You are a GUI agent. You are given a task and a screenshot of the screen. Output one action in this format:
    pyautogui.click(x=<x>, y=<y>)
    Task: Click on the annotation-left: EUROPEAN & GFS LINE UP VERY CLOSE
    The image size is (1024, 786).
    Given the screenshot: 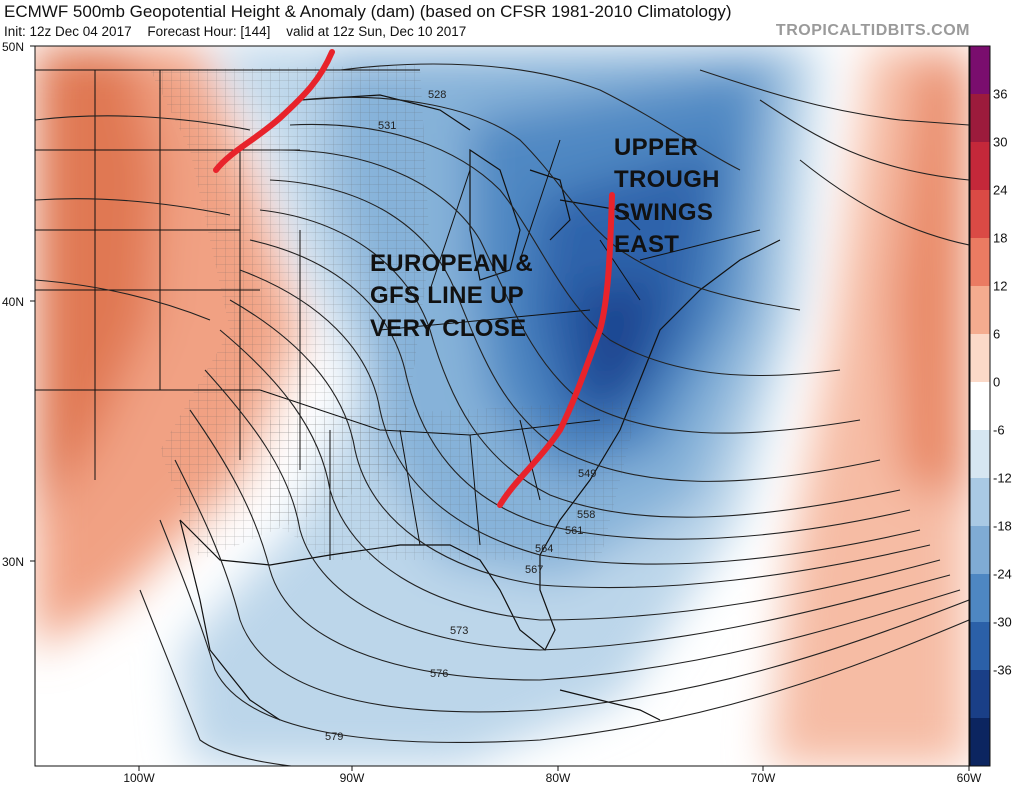 What is the action you would take?
    pyautogui.click(x=451, y=296)
    